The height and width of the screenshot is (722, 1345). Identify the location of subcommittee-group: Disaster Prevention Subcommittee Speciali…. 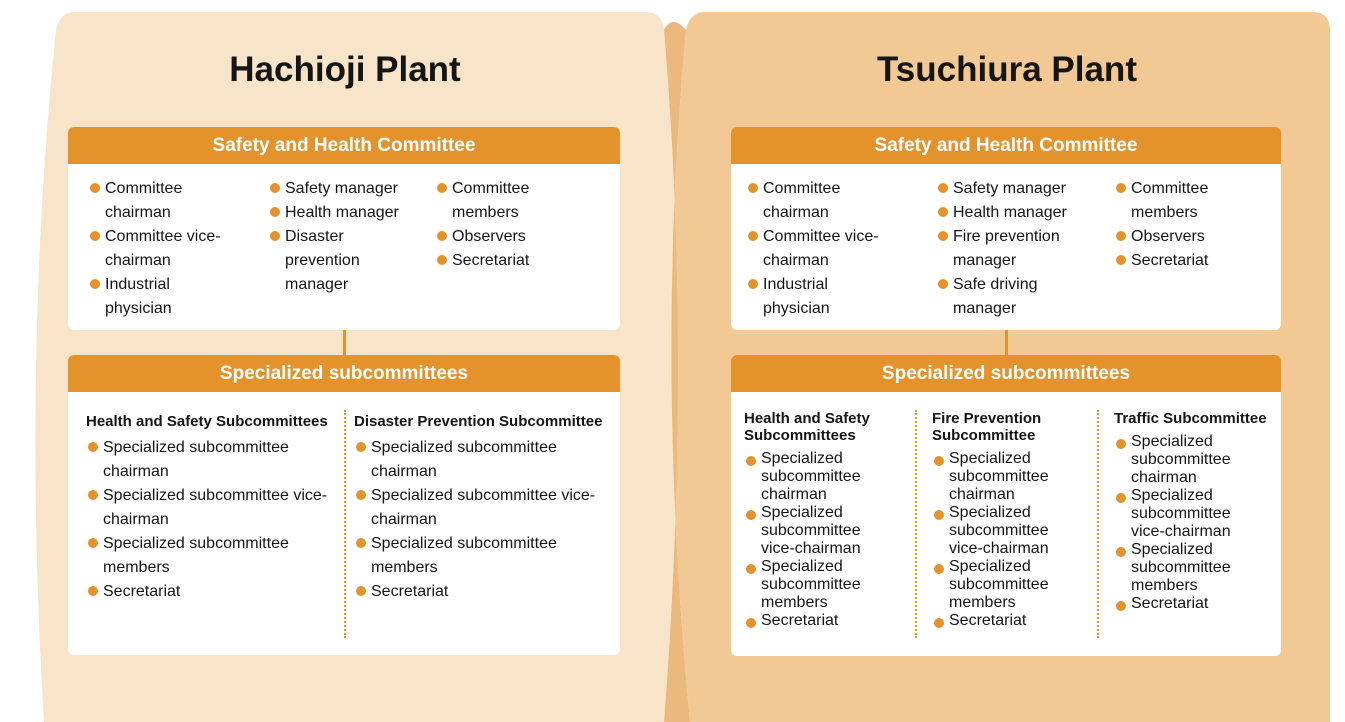
(479, 508).